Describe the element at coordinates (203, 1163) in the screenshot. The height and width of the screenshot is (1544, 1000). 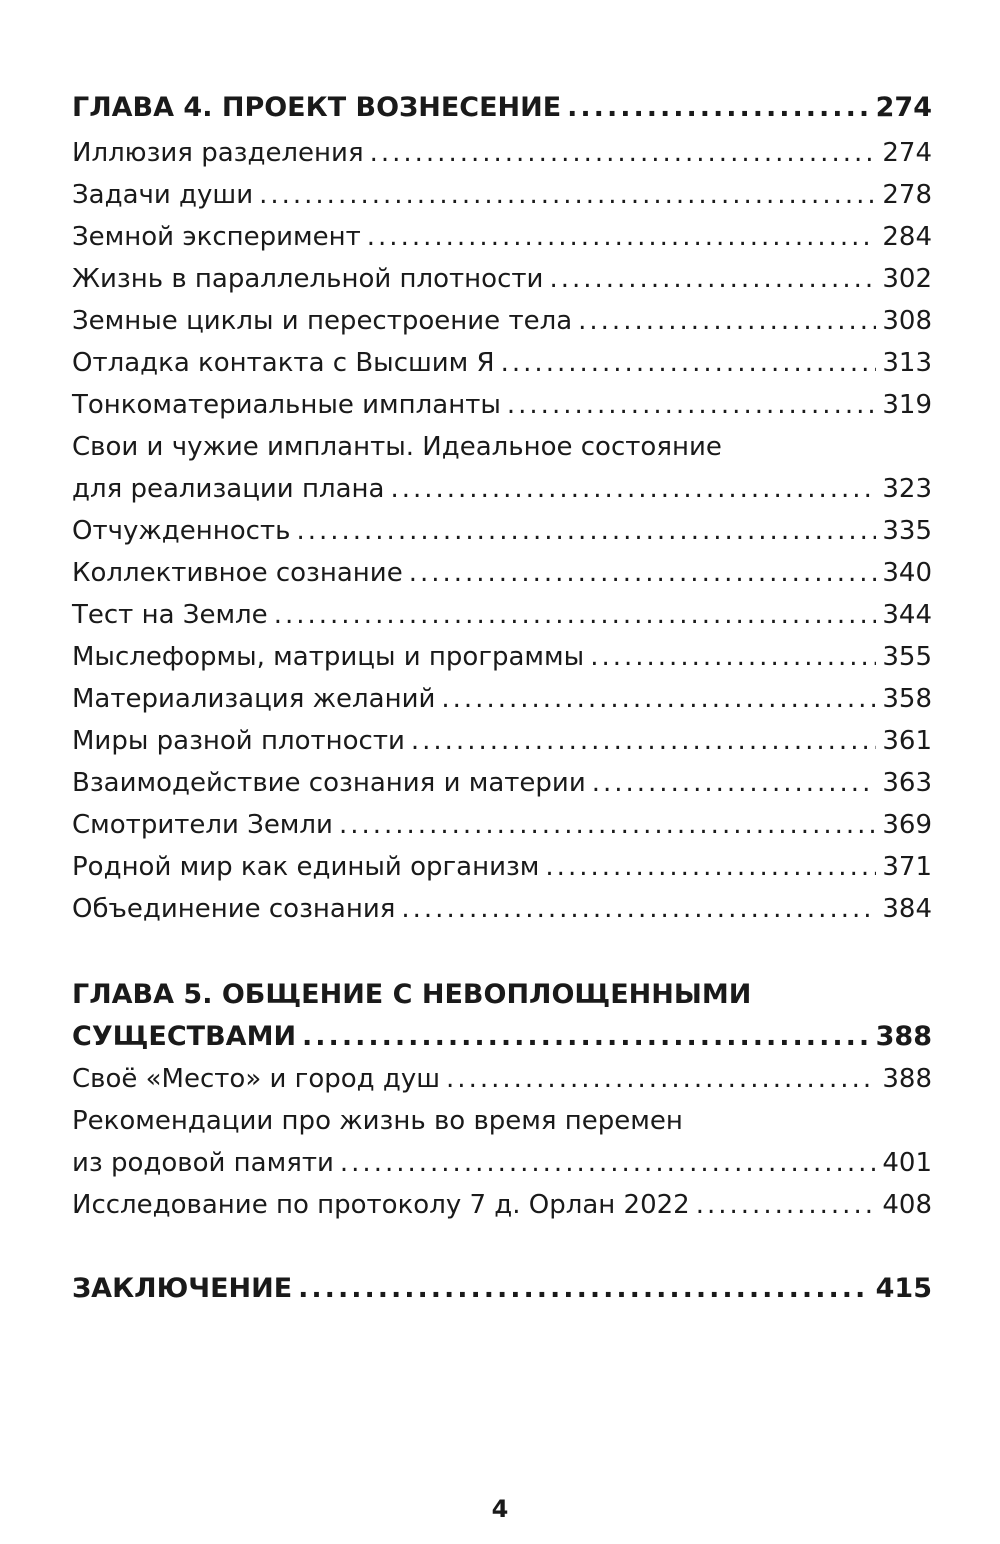
I see `entry-title: из родовой памяти` at that location.